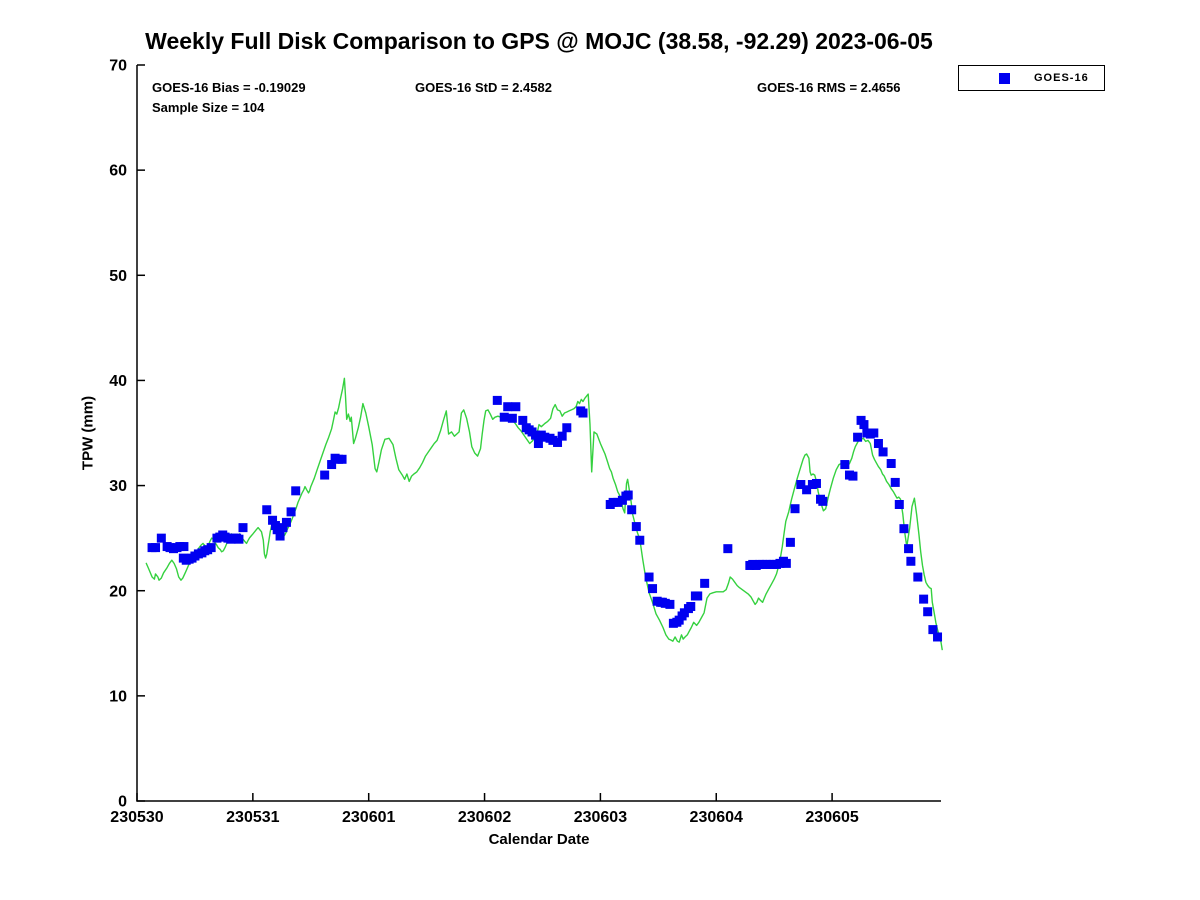  Describe the element at coordinates (118, 66) in the screenshot. I see `y-tick-label: 70` at that location.